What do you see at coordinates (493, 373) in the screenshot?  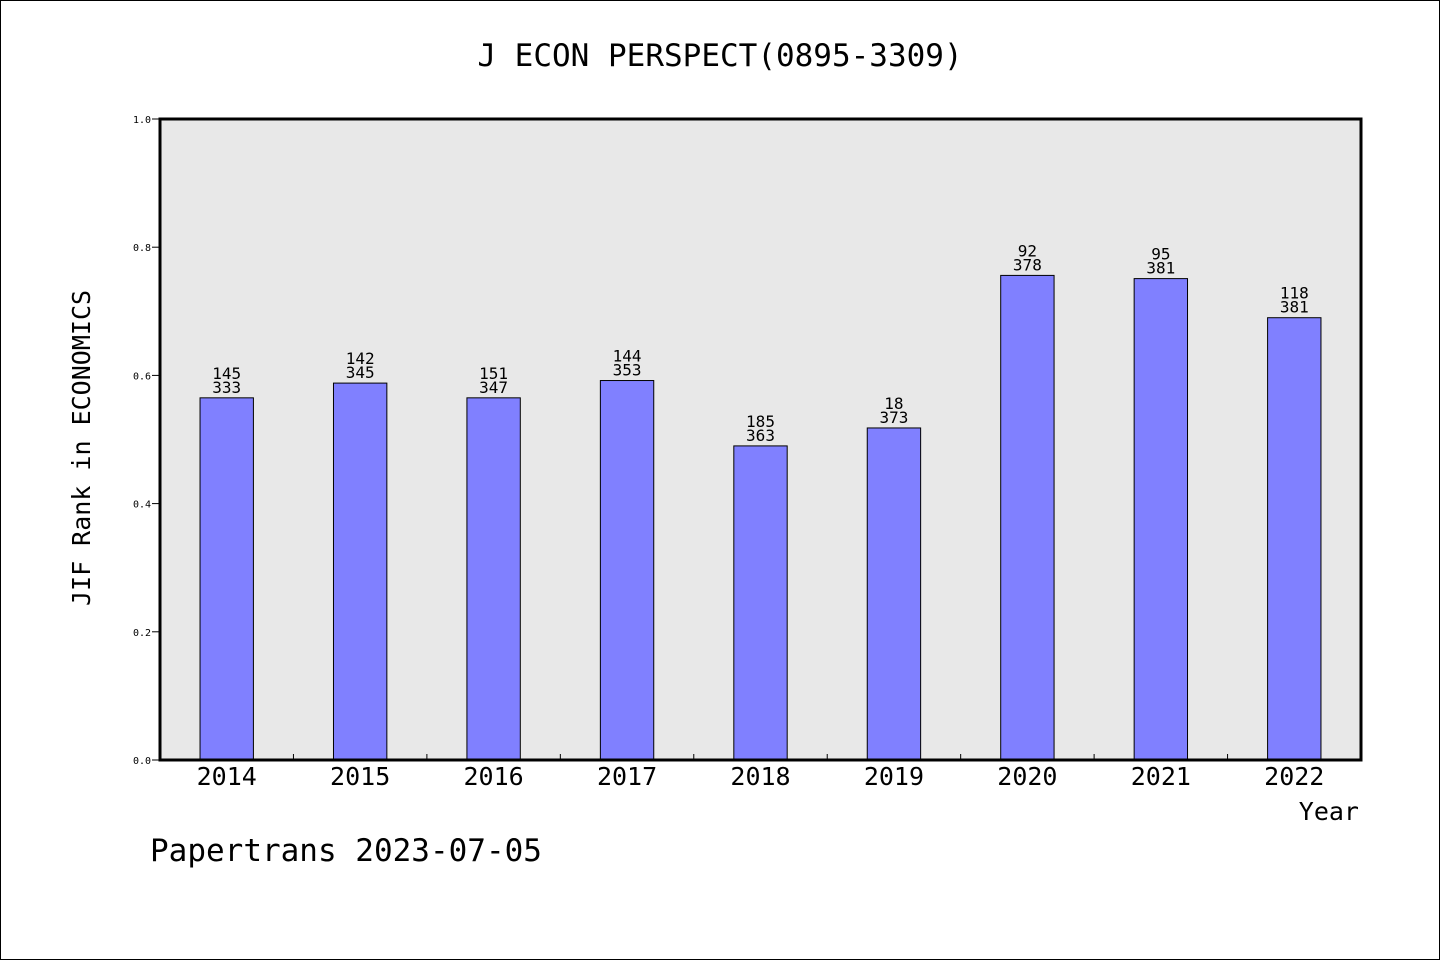 I see `bar-label-rank: 151` at bounding box center [493, 373].